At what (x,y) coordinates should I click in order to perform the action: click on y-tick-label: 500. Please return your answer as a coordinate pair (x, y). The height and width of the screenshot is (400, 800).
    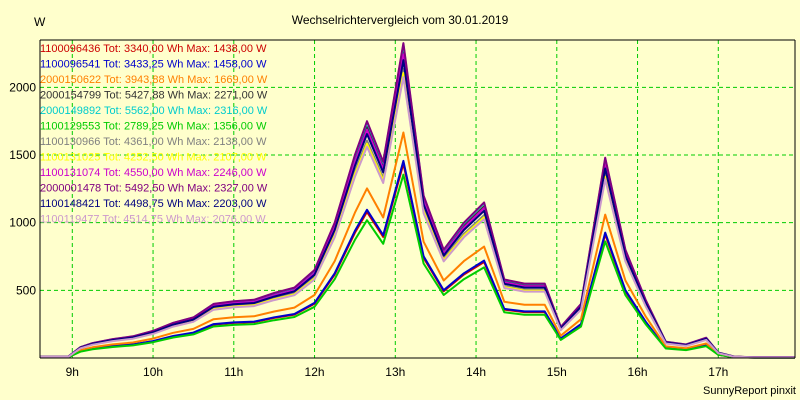
    Looking at the image, I should click on (26, 290).